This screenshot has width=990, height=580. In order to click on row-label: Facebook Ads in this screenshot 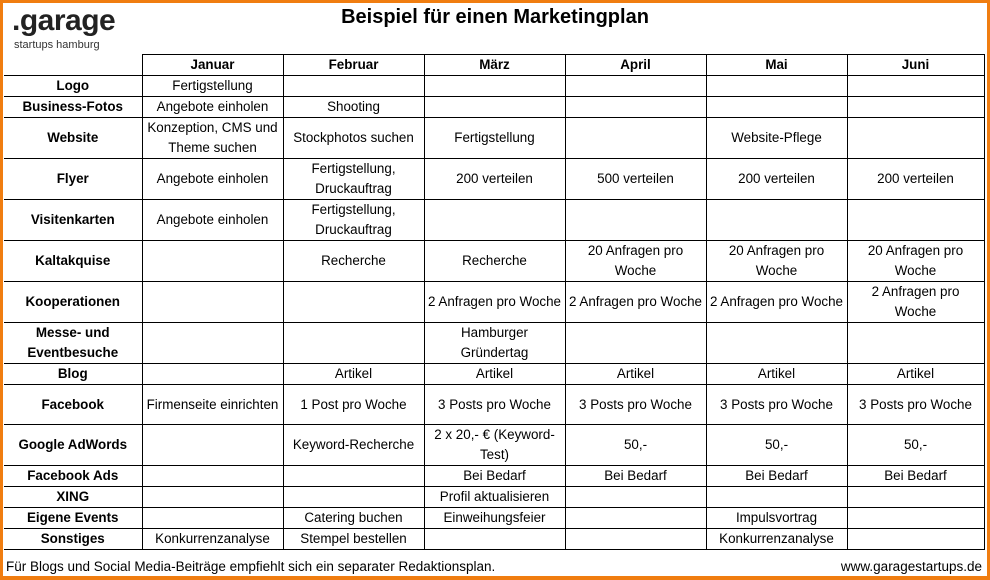, I will do `click(73, 476)`.